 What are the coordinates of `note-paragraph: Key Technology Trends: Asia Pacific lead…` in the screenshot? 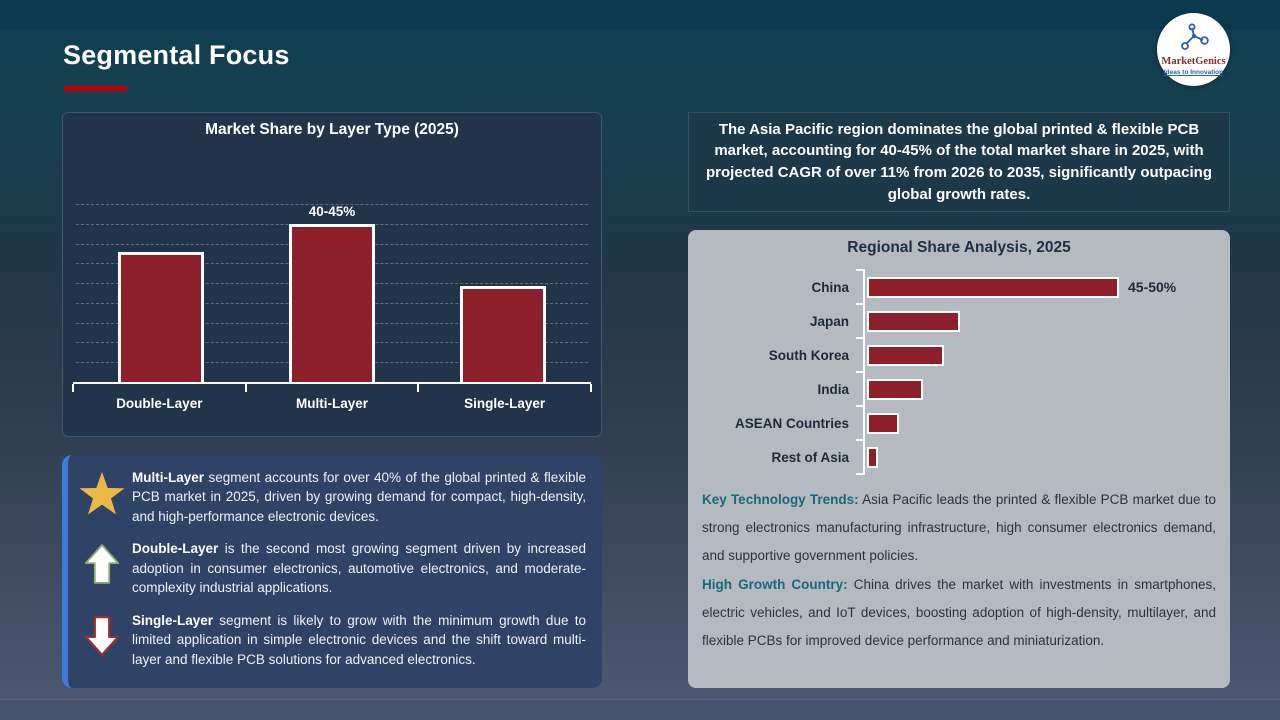 It's located at (959, 528).